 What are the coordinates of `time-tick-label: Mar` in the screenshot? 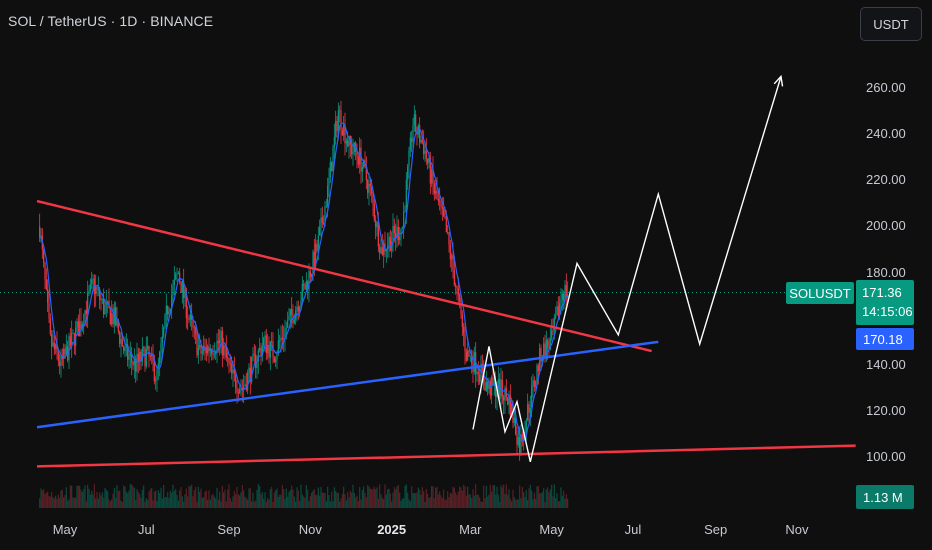 It's located at (470, 529).